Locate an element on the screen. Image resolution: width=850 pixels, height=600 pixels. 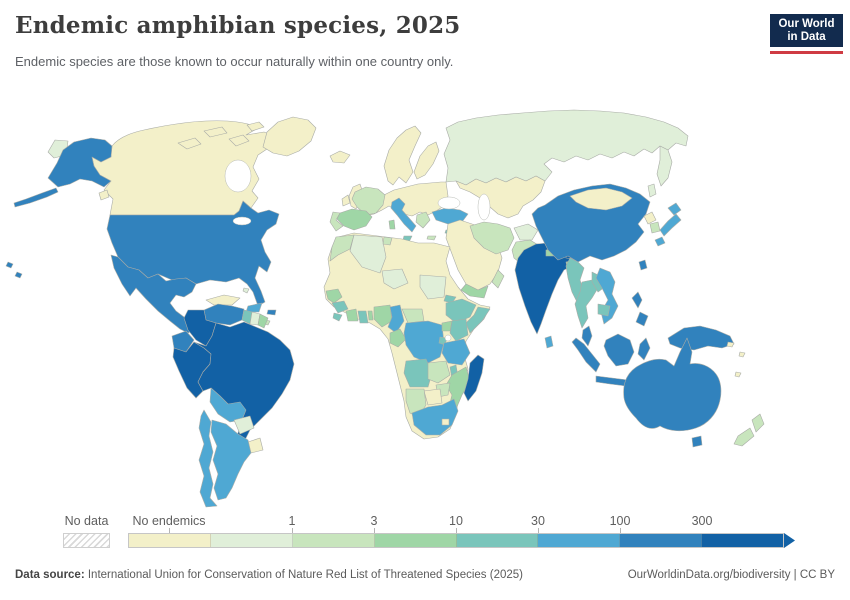
country-central-african-republic is located at coordinates (413, 316).